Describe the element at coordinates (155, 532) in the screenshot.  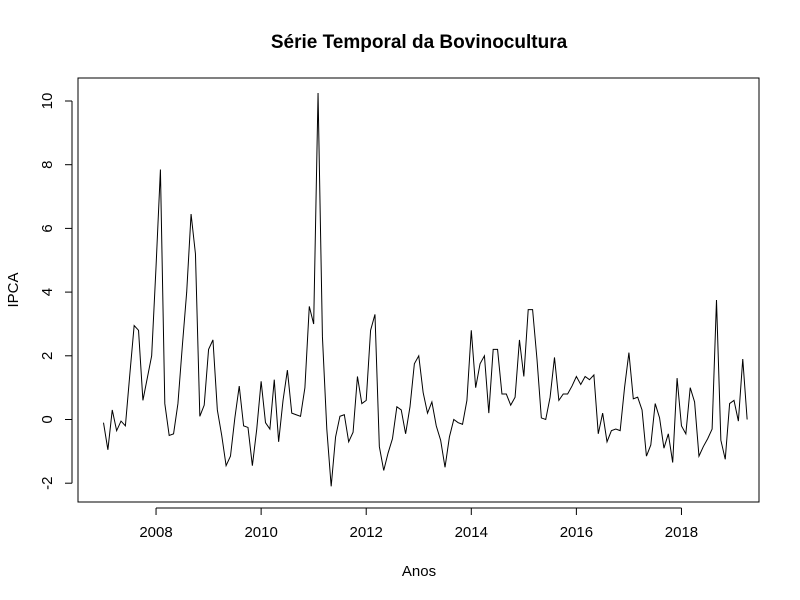
I see `x-tick-label: 2008` at that location.